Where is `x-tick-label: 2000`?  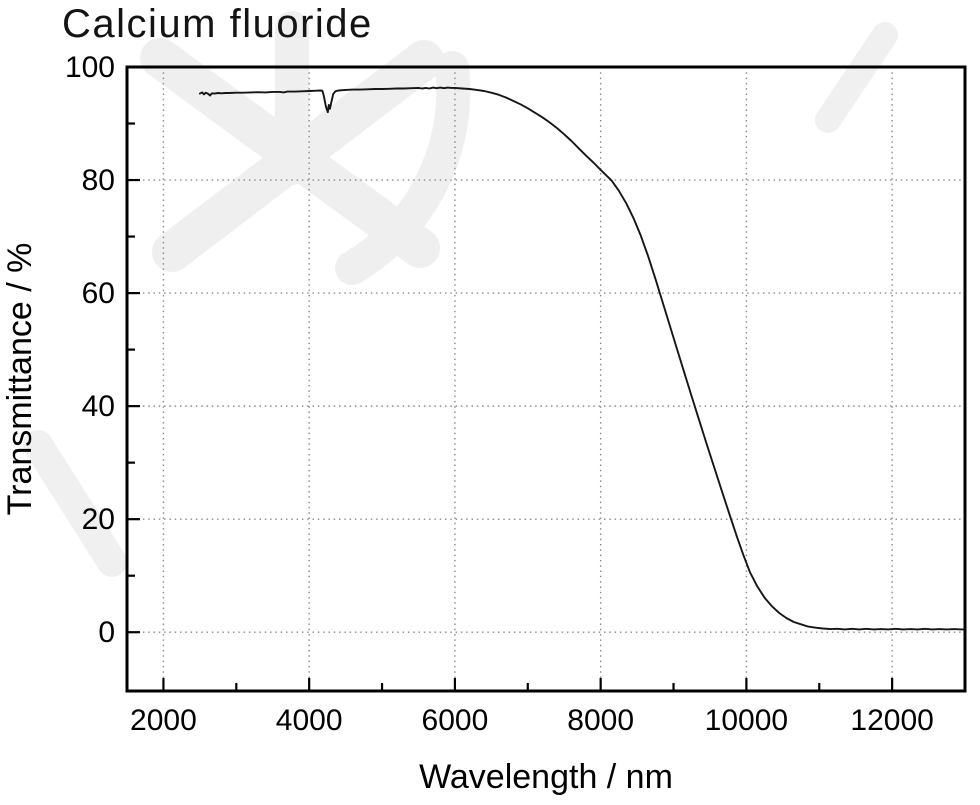 x-tick-label: 2000 is located at coordinates (163, 720).